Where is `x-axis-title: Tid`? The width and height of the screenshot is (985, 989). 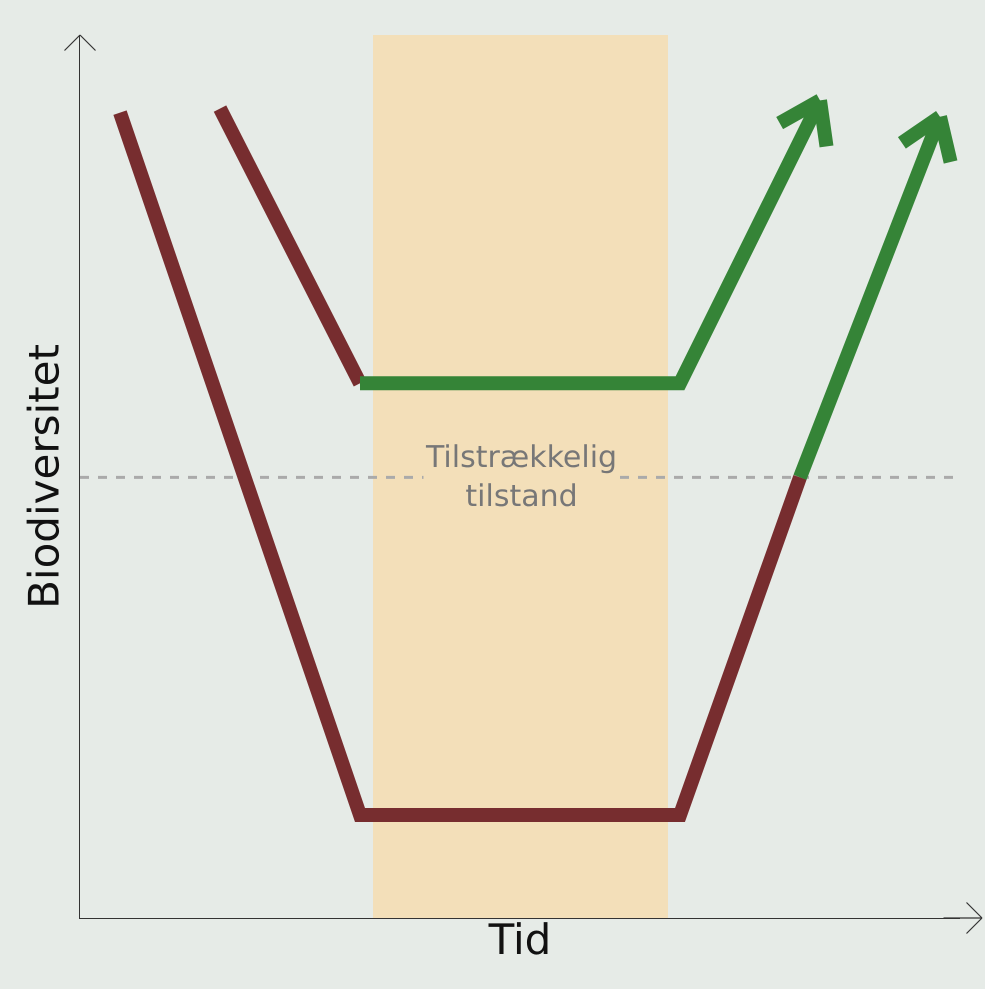 x-axis-title: Tid is located at coordinates (520, 939).